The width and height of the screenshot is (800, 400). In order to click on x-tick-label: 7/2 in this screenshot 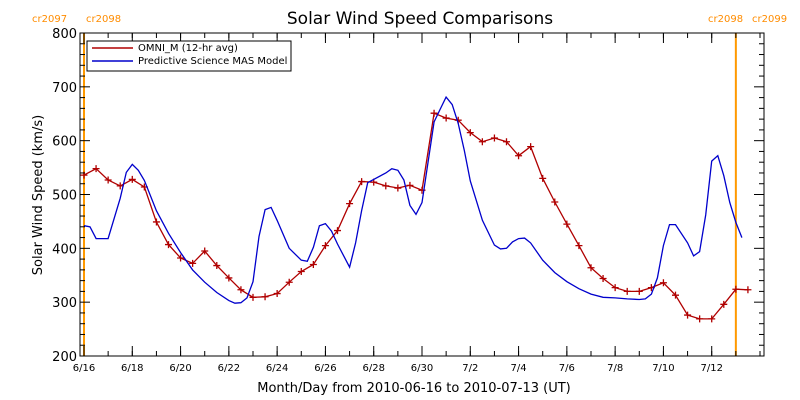, I will do `click(470, 368)`.